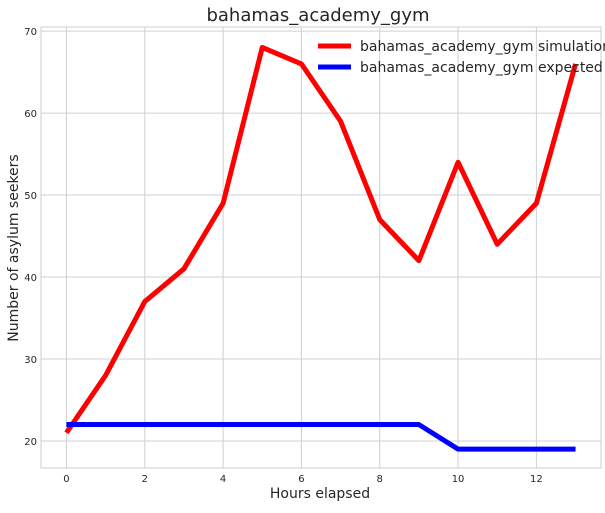 Image resolution: width=605 pixels, height=513 pixels. What do you see at coordinates (223, 479) in the screenshot?
I see `x-tick-label: 4` at bounding box center [223, 479].